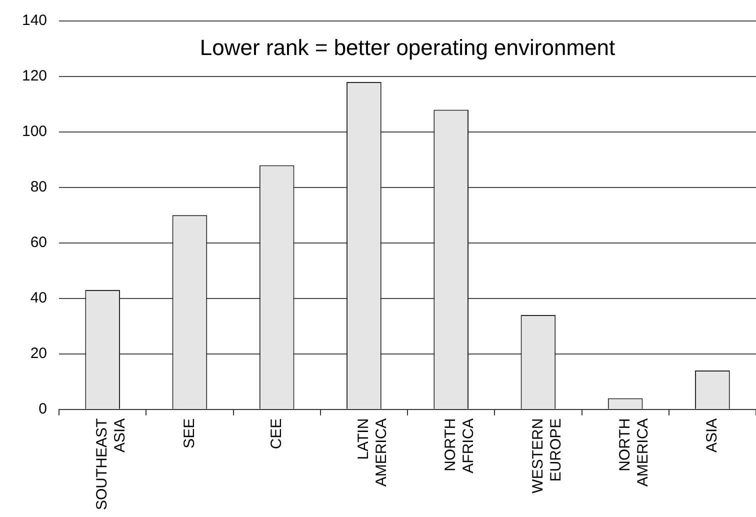 Image resolution: width=756 pixels, height=517 pixels. Describe the element at coordinates (39, 298) in the screenshot. I see `y-tick-label: 40` at that location.